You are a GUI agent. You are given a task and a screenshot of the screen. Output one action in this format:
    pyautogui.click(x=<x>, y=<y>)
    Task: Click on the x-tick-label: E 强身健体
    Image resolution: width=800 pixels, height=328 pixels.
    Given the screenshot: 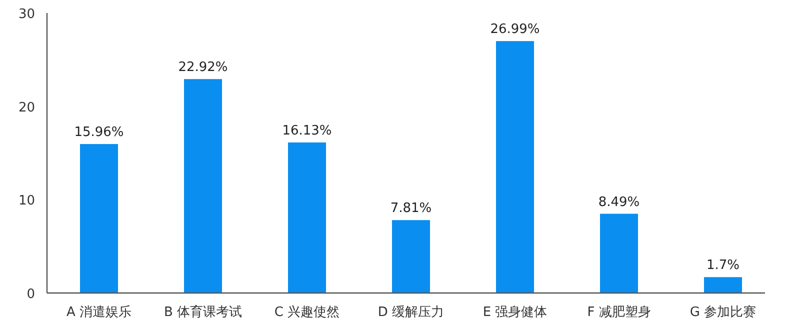 What is the action you would take?
    pyautogui.click(x=515, y=312)
    